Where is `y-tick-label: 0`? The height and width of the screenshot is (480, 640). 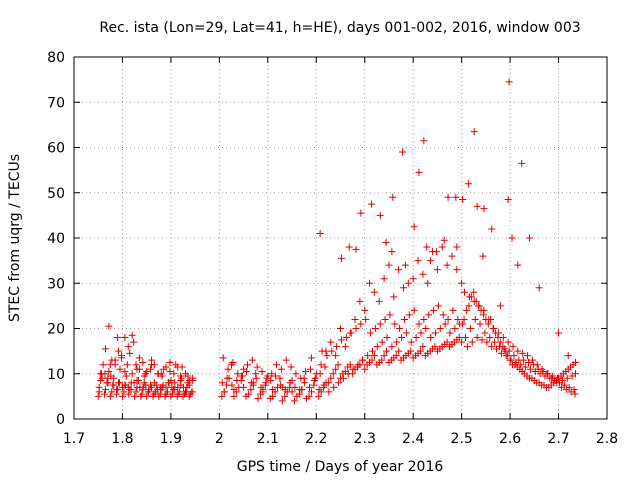 y-tick-label: 0 is located at coordinates (60, 420).